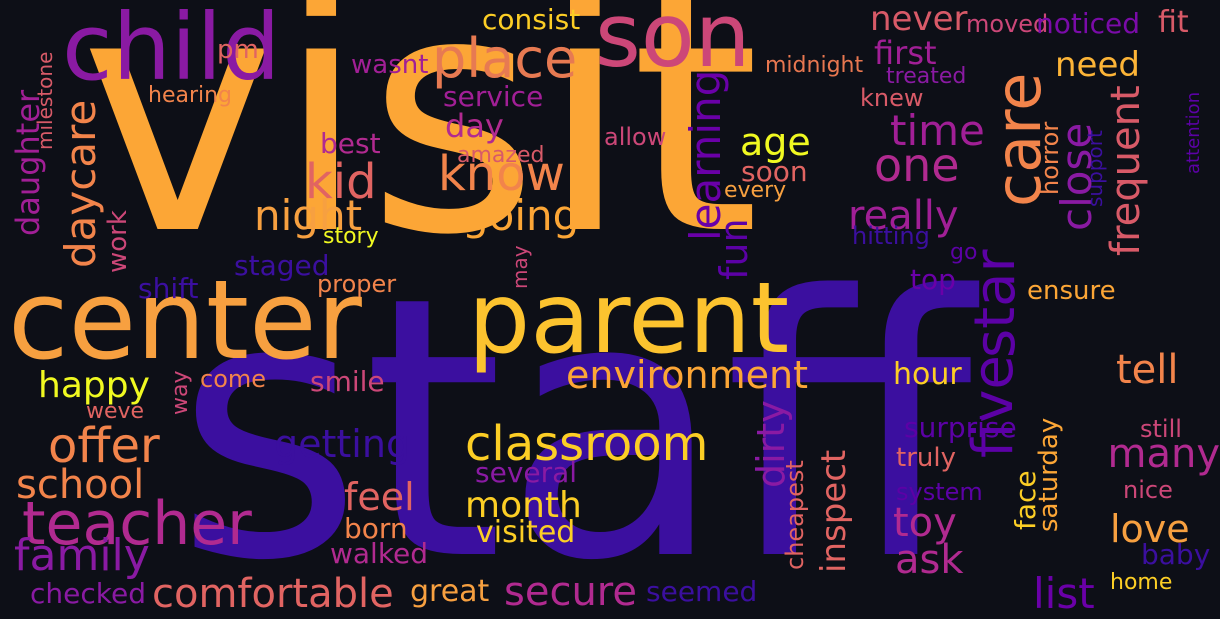 The width and height of the screenshot is (1220, 619). I want to click on word-star: star, so click(995, 303).